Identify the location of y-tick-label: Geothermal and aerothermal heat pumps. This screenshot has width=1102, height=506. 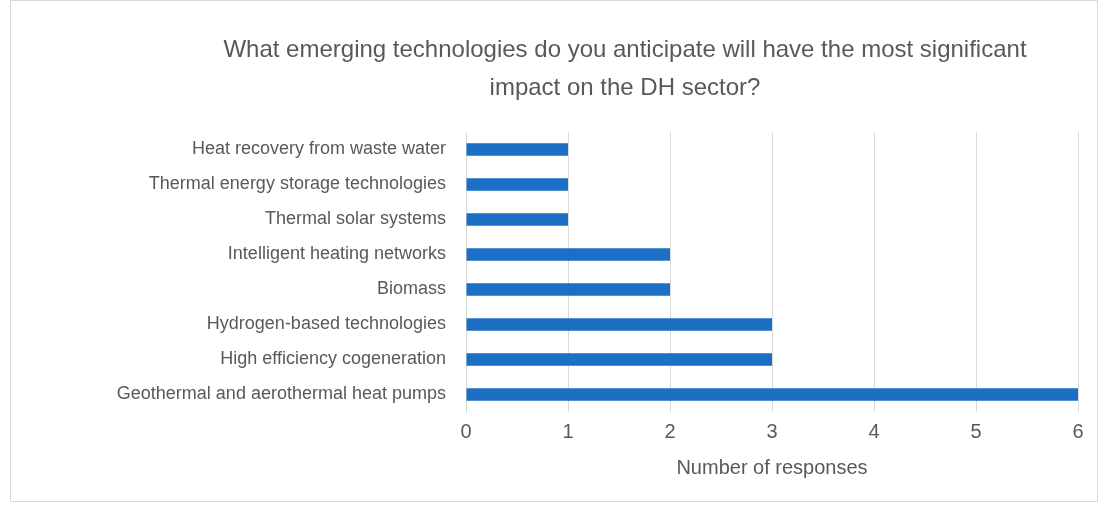
(281, 393).